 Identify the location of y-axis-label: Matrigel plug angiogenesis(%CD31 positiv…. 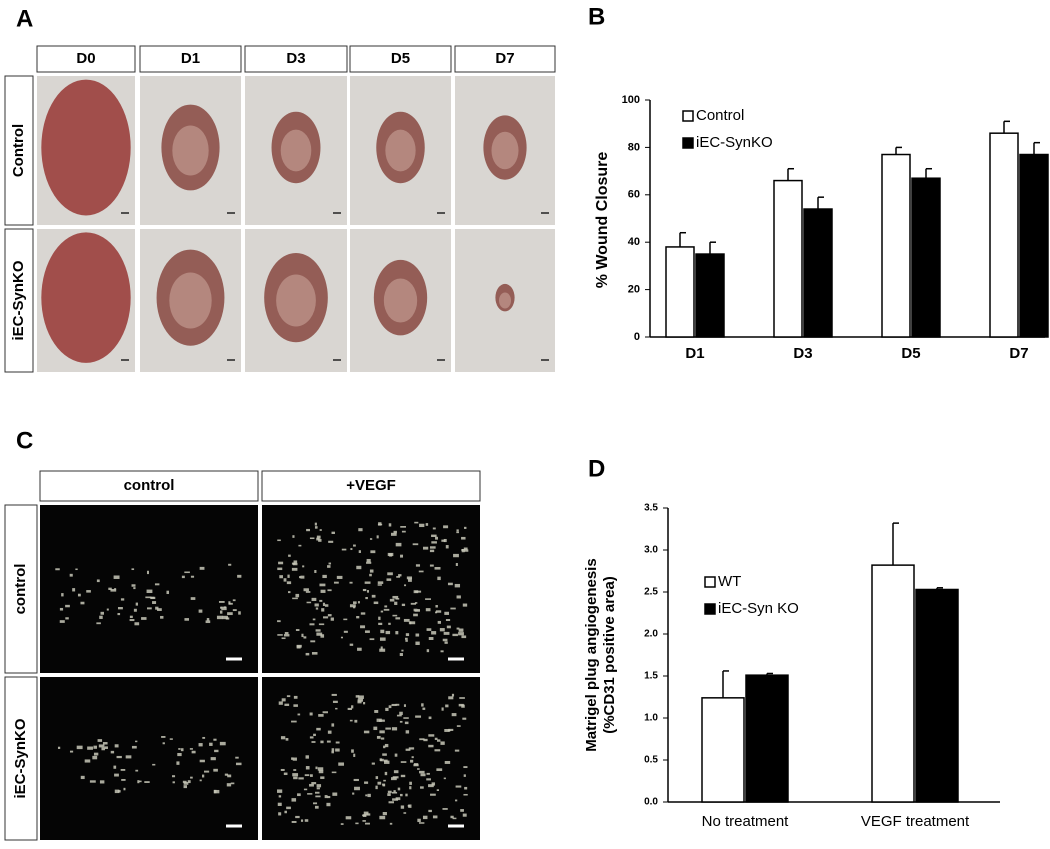
(600, 654).